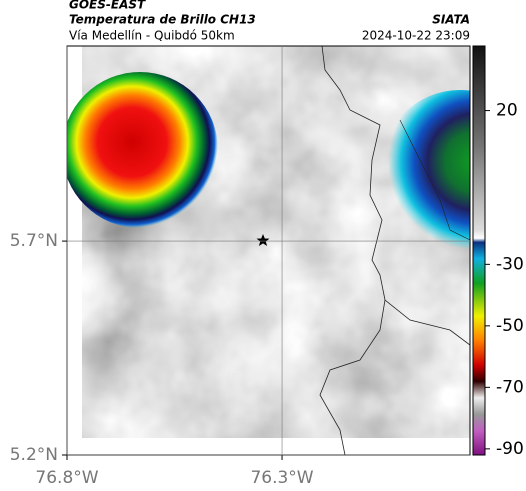  Describe the element at coordinates (510, 264) in the screenshot. I see `colorbar-tick-label: -30` at that location.